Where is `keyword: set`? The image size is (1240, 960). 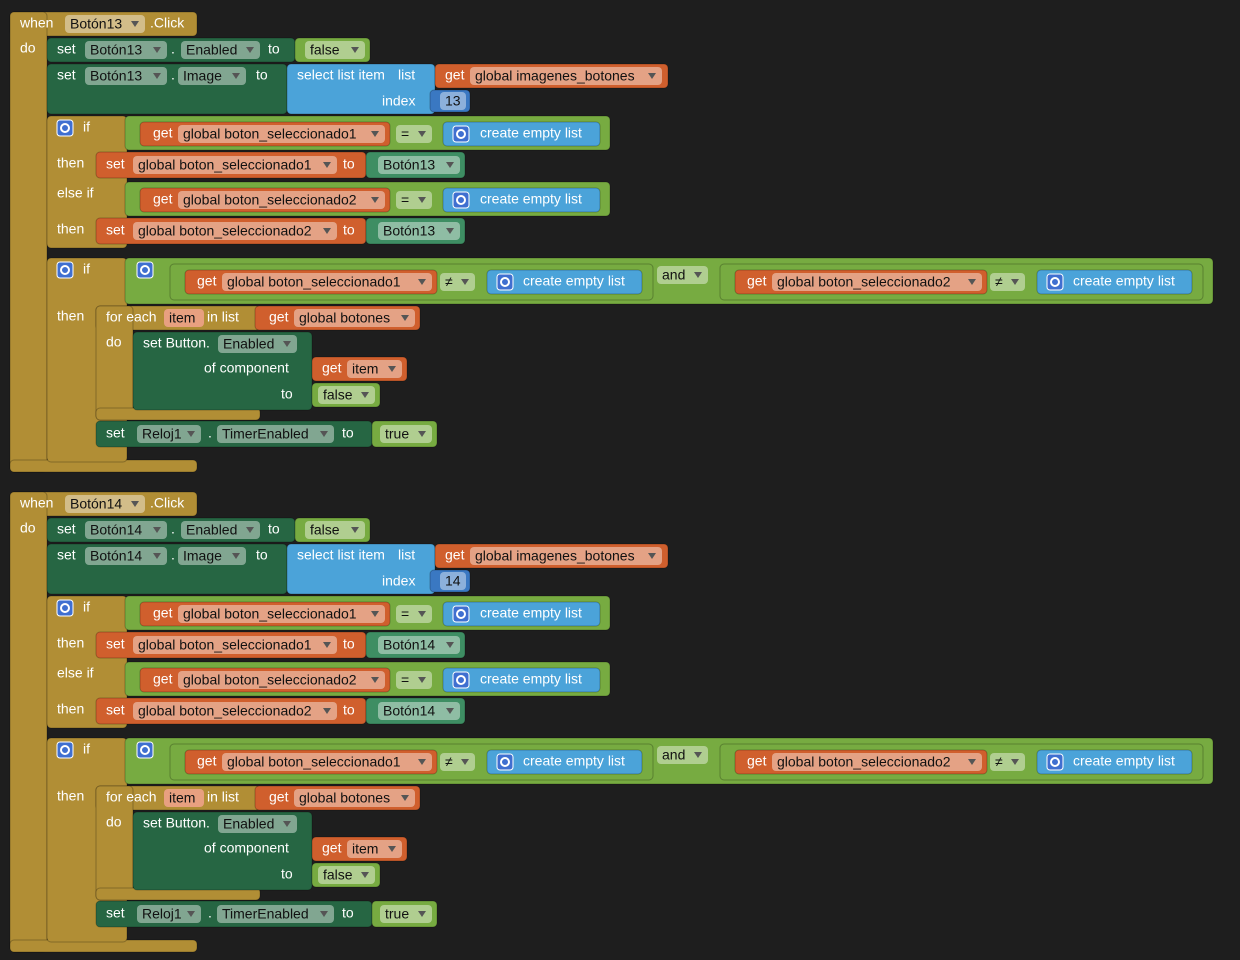
keyword: set is located at coordinates (66, 555).